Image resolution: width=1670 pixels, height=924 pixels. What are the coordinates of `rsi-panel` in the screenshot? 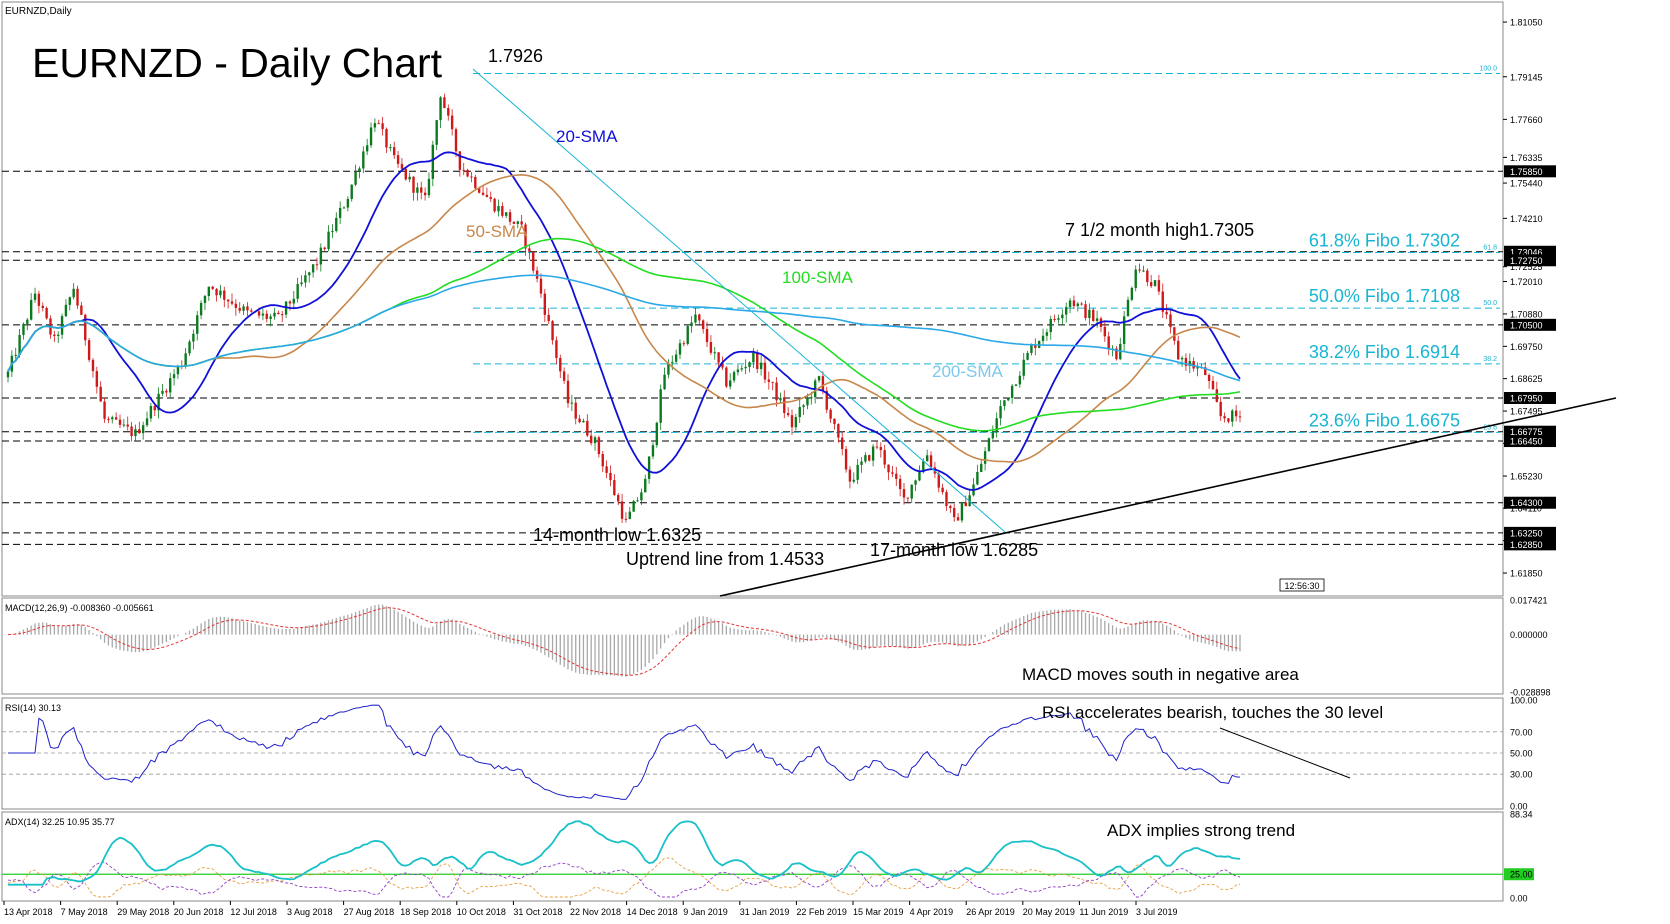 It's located at (752, 753).